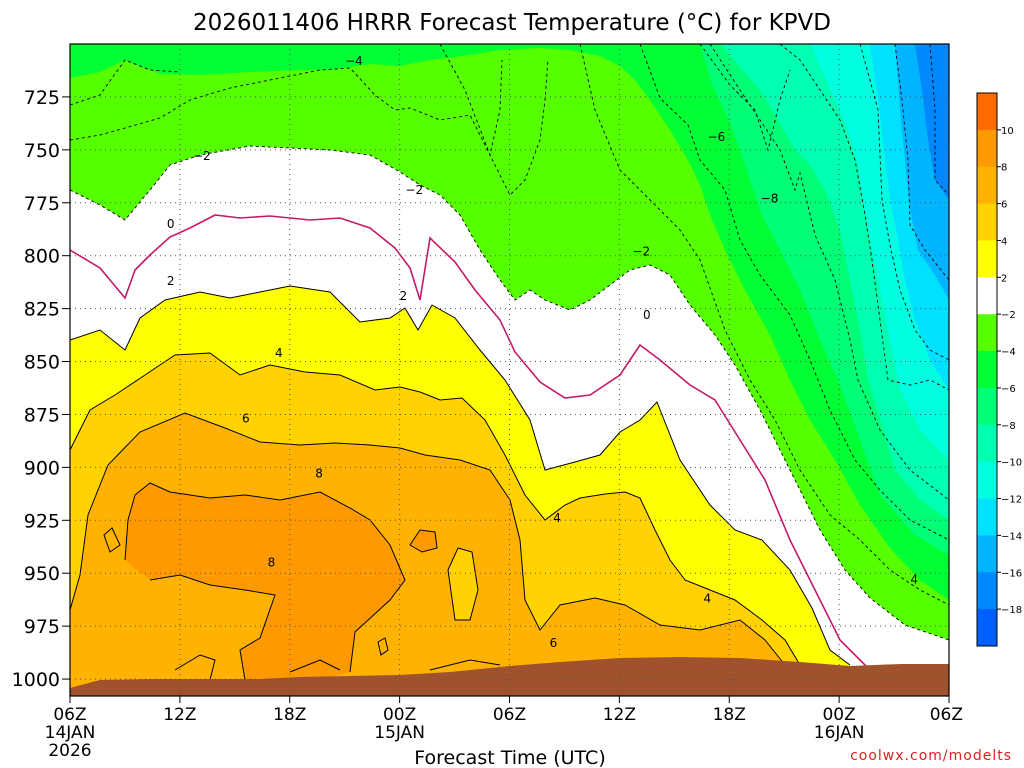  What do you see at coordinates (1008, 426) in the screenshot?
I see `colorbar-label: −8` at bounding box center [1008, 426].